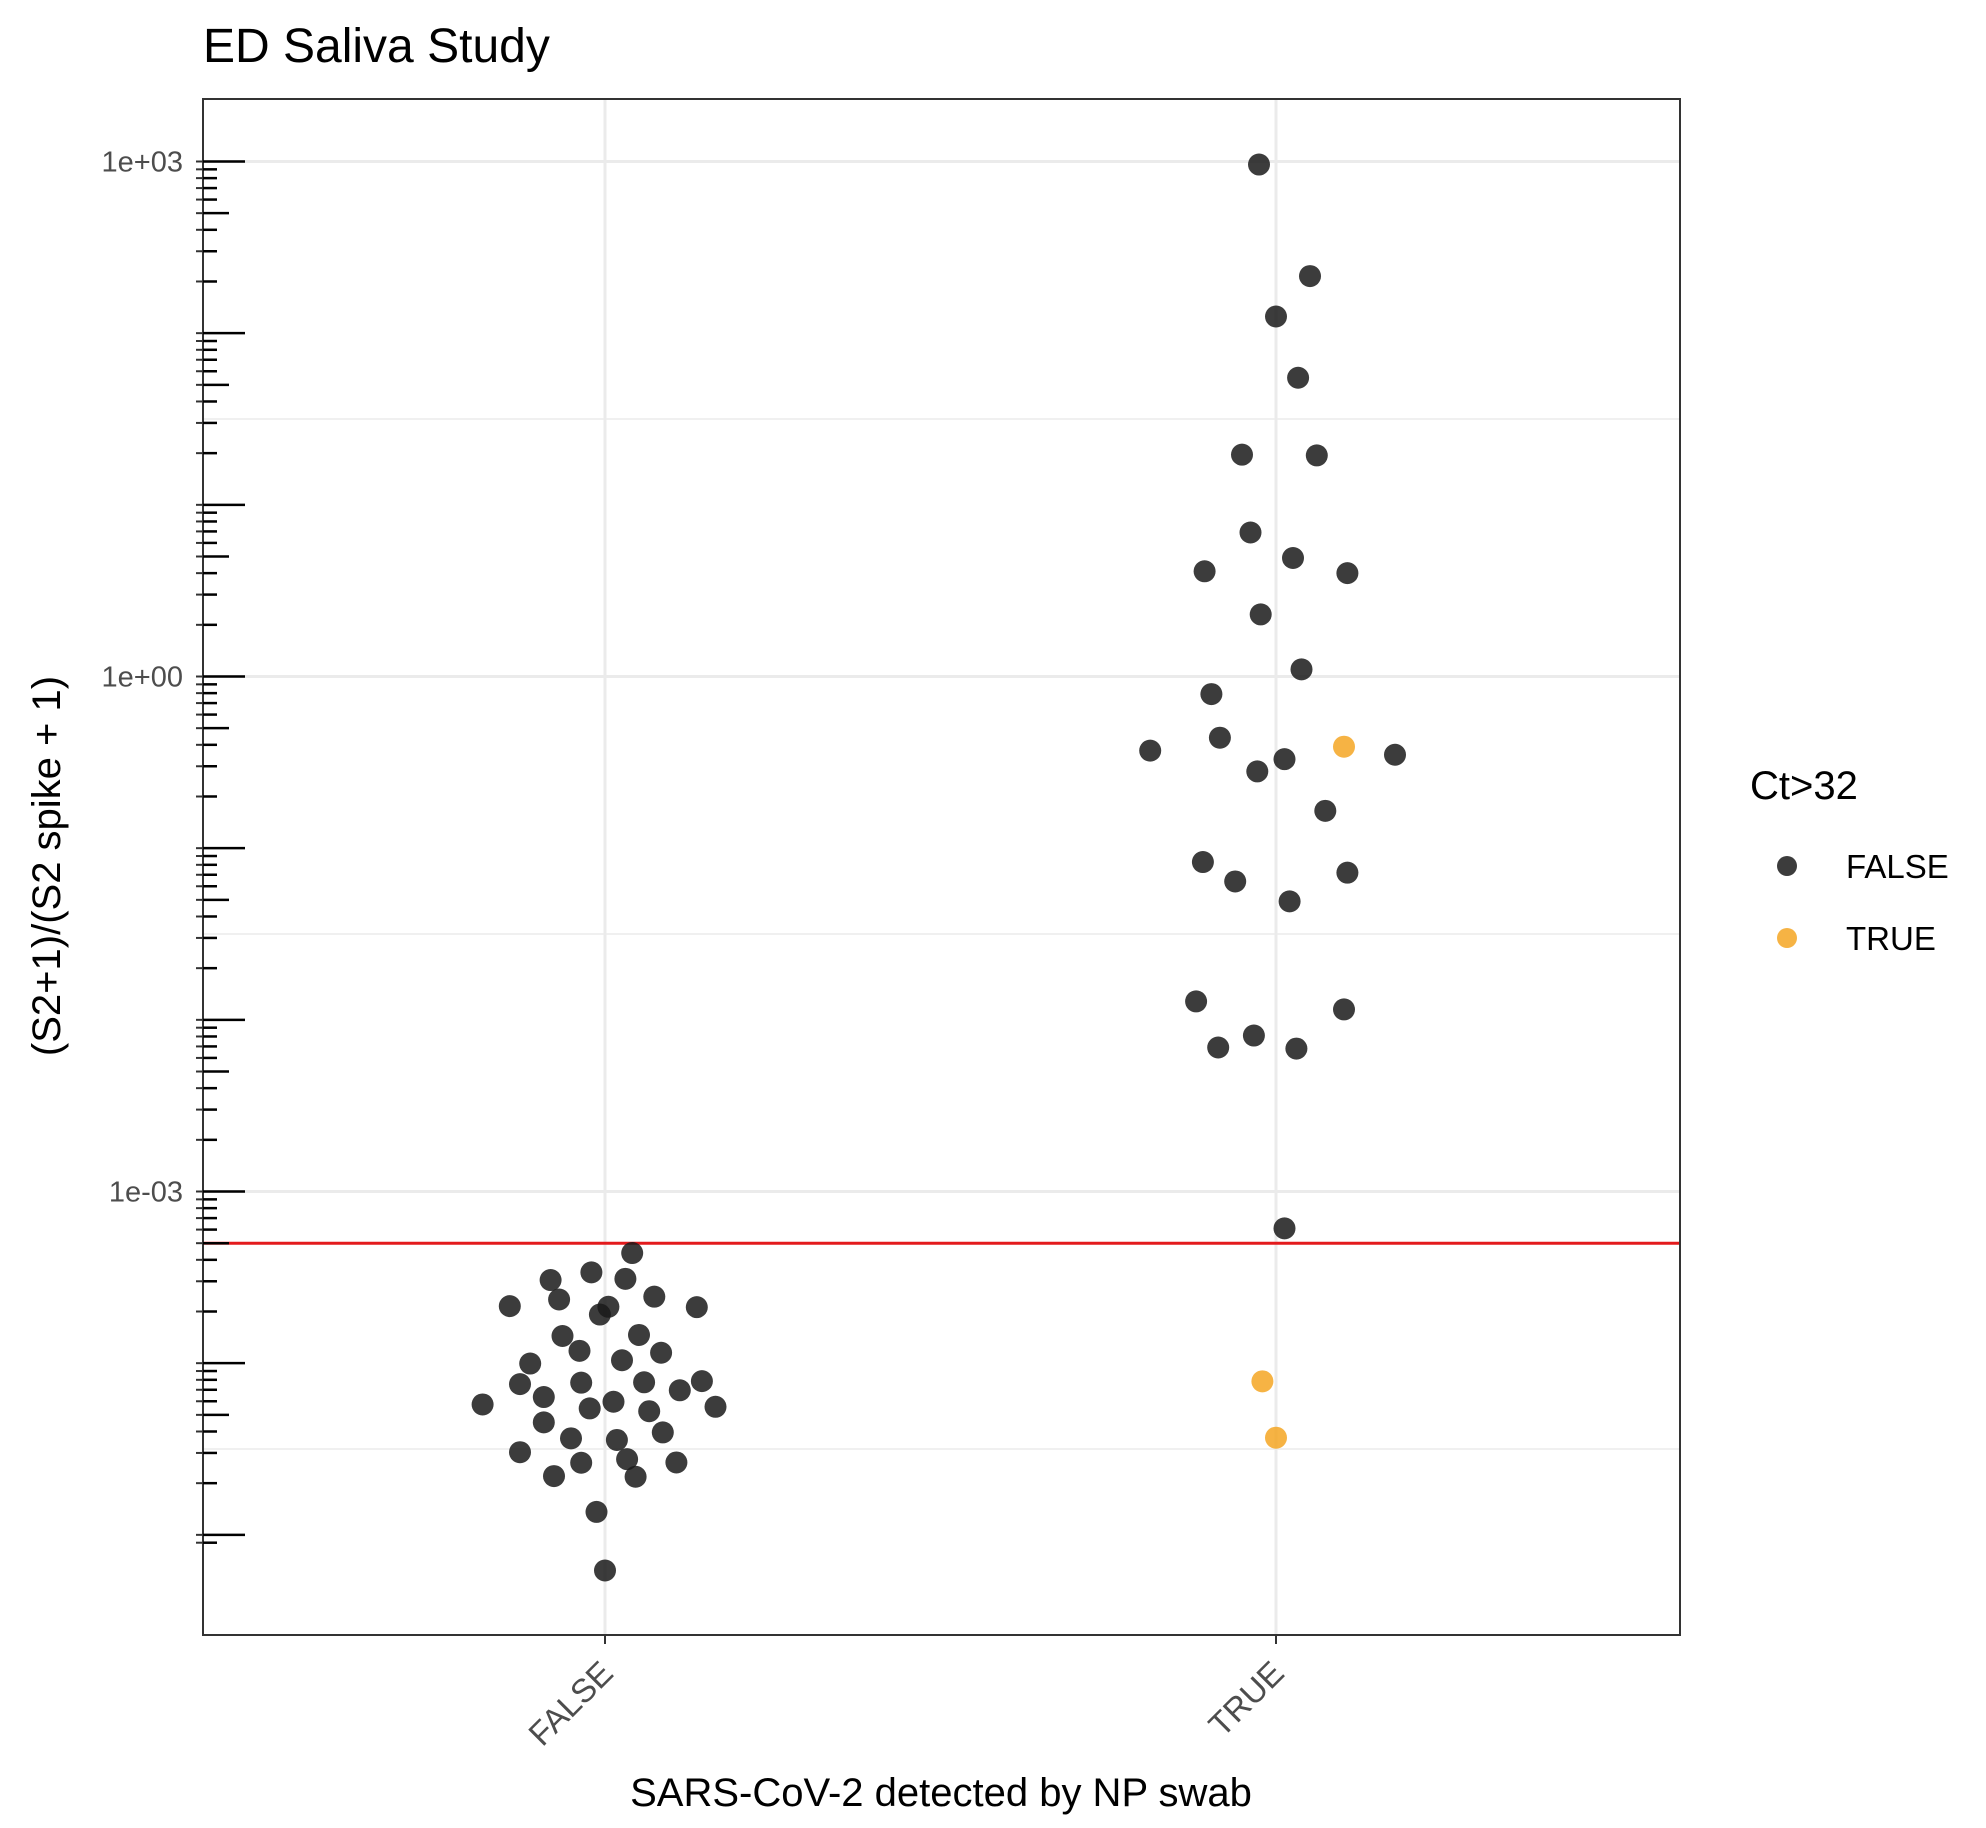 Image resolution: width=1986 pixels, height=1828 pixels. What do you see at coordinates (1246, 1699) in the screenshot?
I see `x-tick-label: TRUE` at bounding box center [1246, 1699].